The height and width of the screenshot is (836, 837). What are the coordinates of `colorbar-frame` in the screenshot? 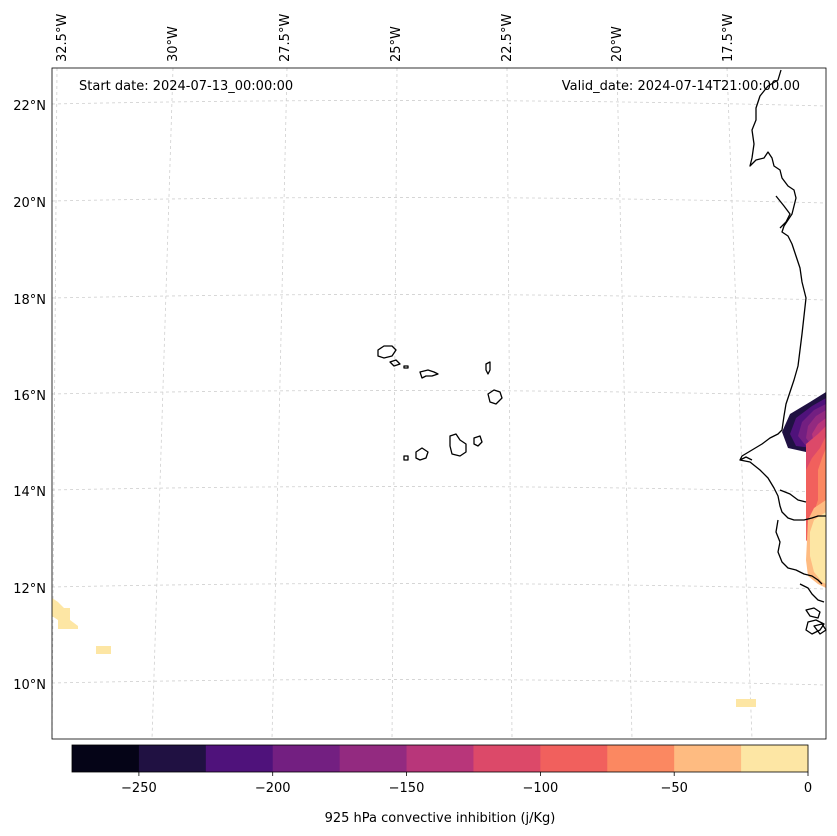 It's located at (440, 758).